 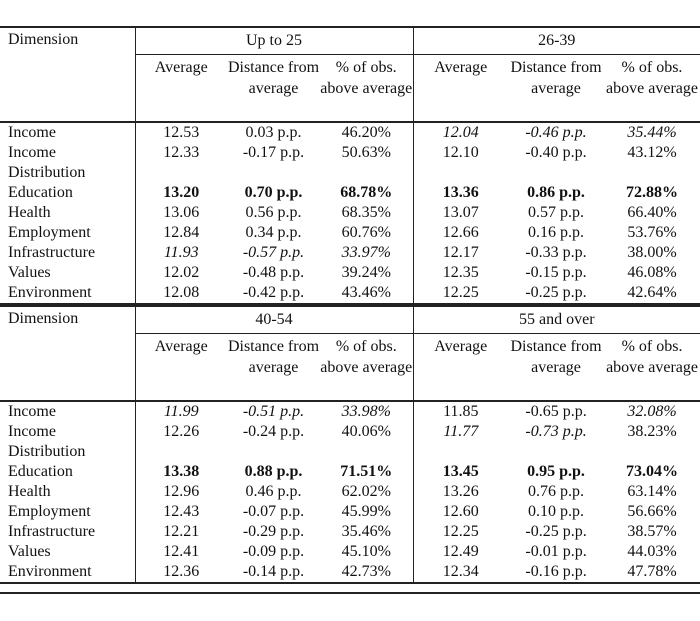 What do you see at coordinates (68, 132) in the screenshot?
I see `dimension-label: Income` at bounding box center [68, 132].